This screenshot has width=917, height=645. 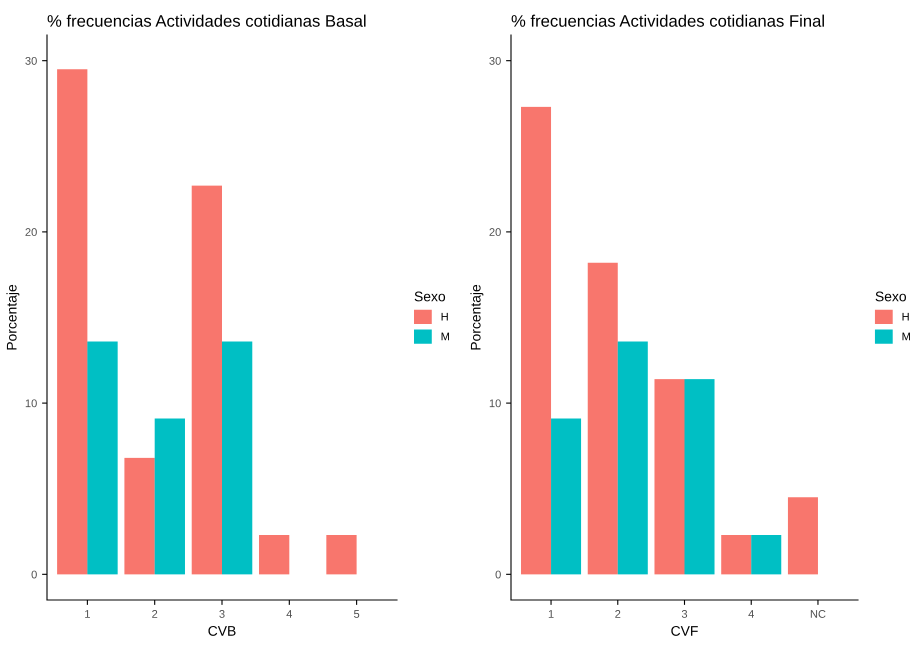 I want to click on chart-title: % frecuencias Actividades cotidianas Final, so click(x=668, y=20).